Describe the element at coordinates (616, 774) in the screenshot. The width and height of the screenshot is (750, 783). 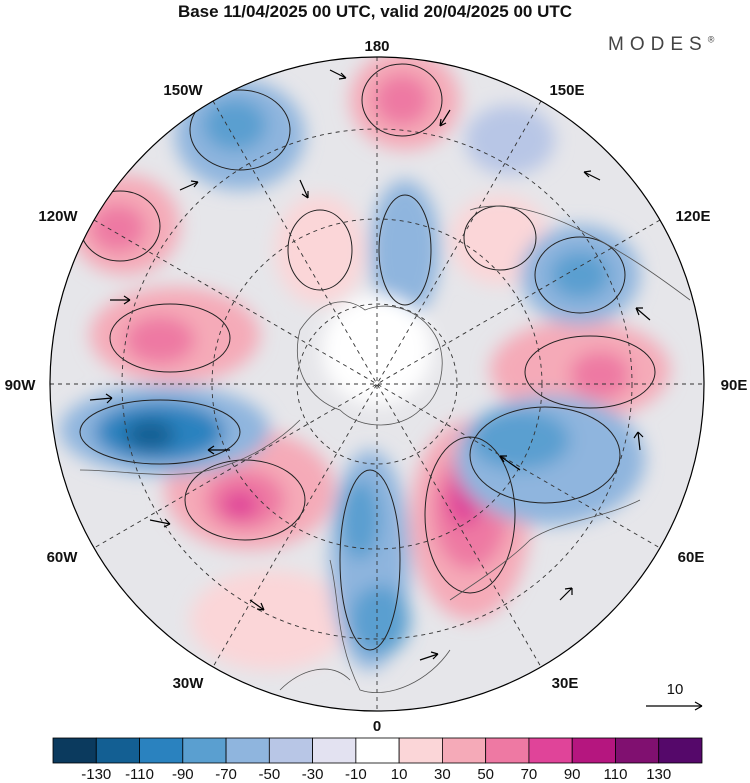
I see `colorbar-tick-label: 110` at that location.